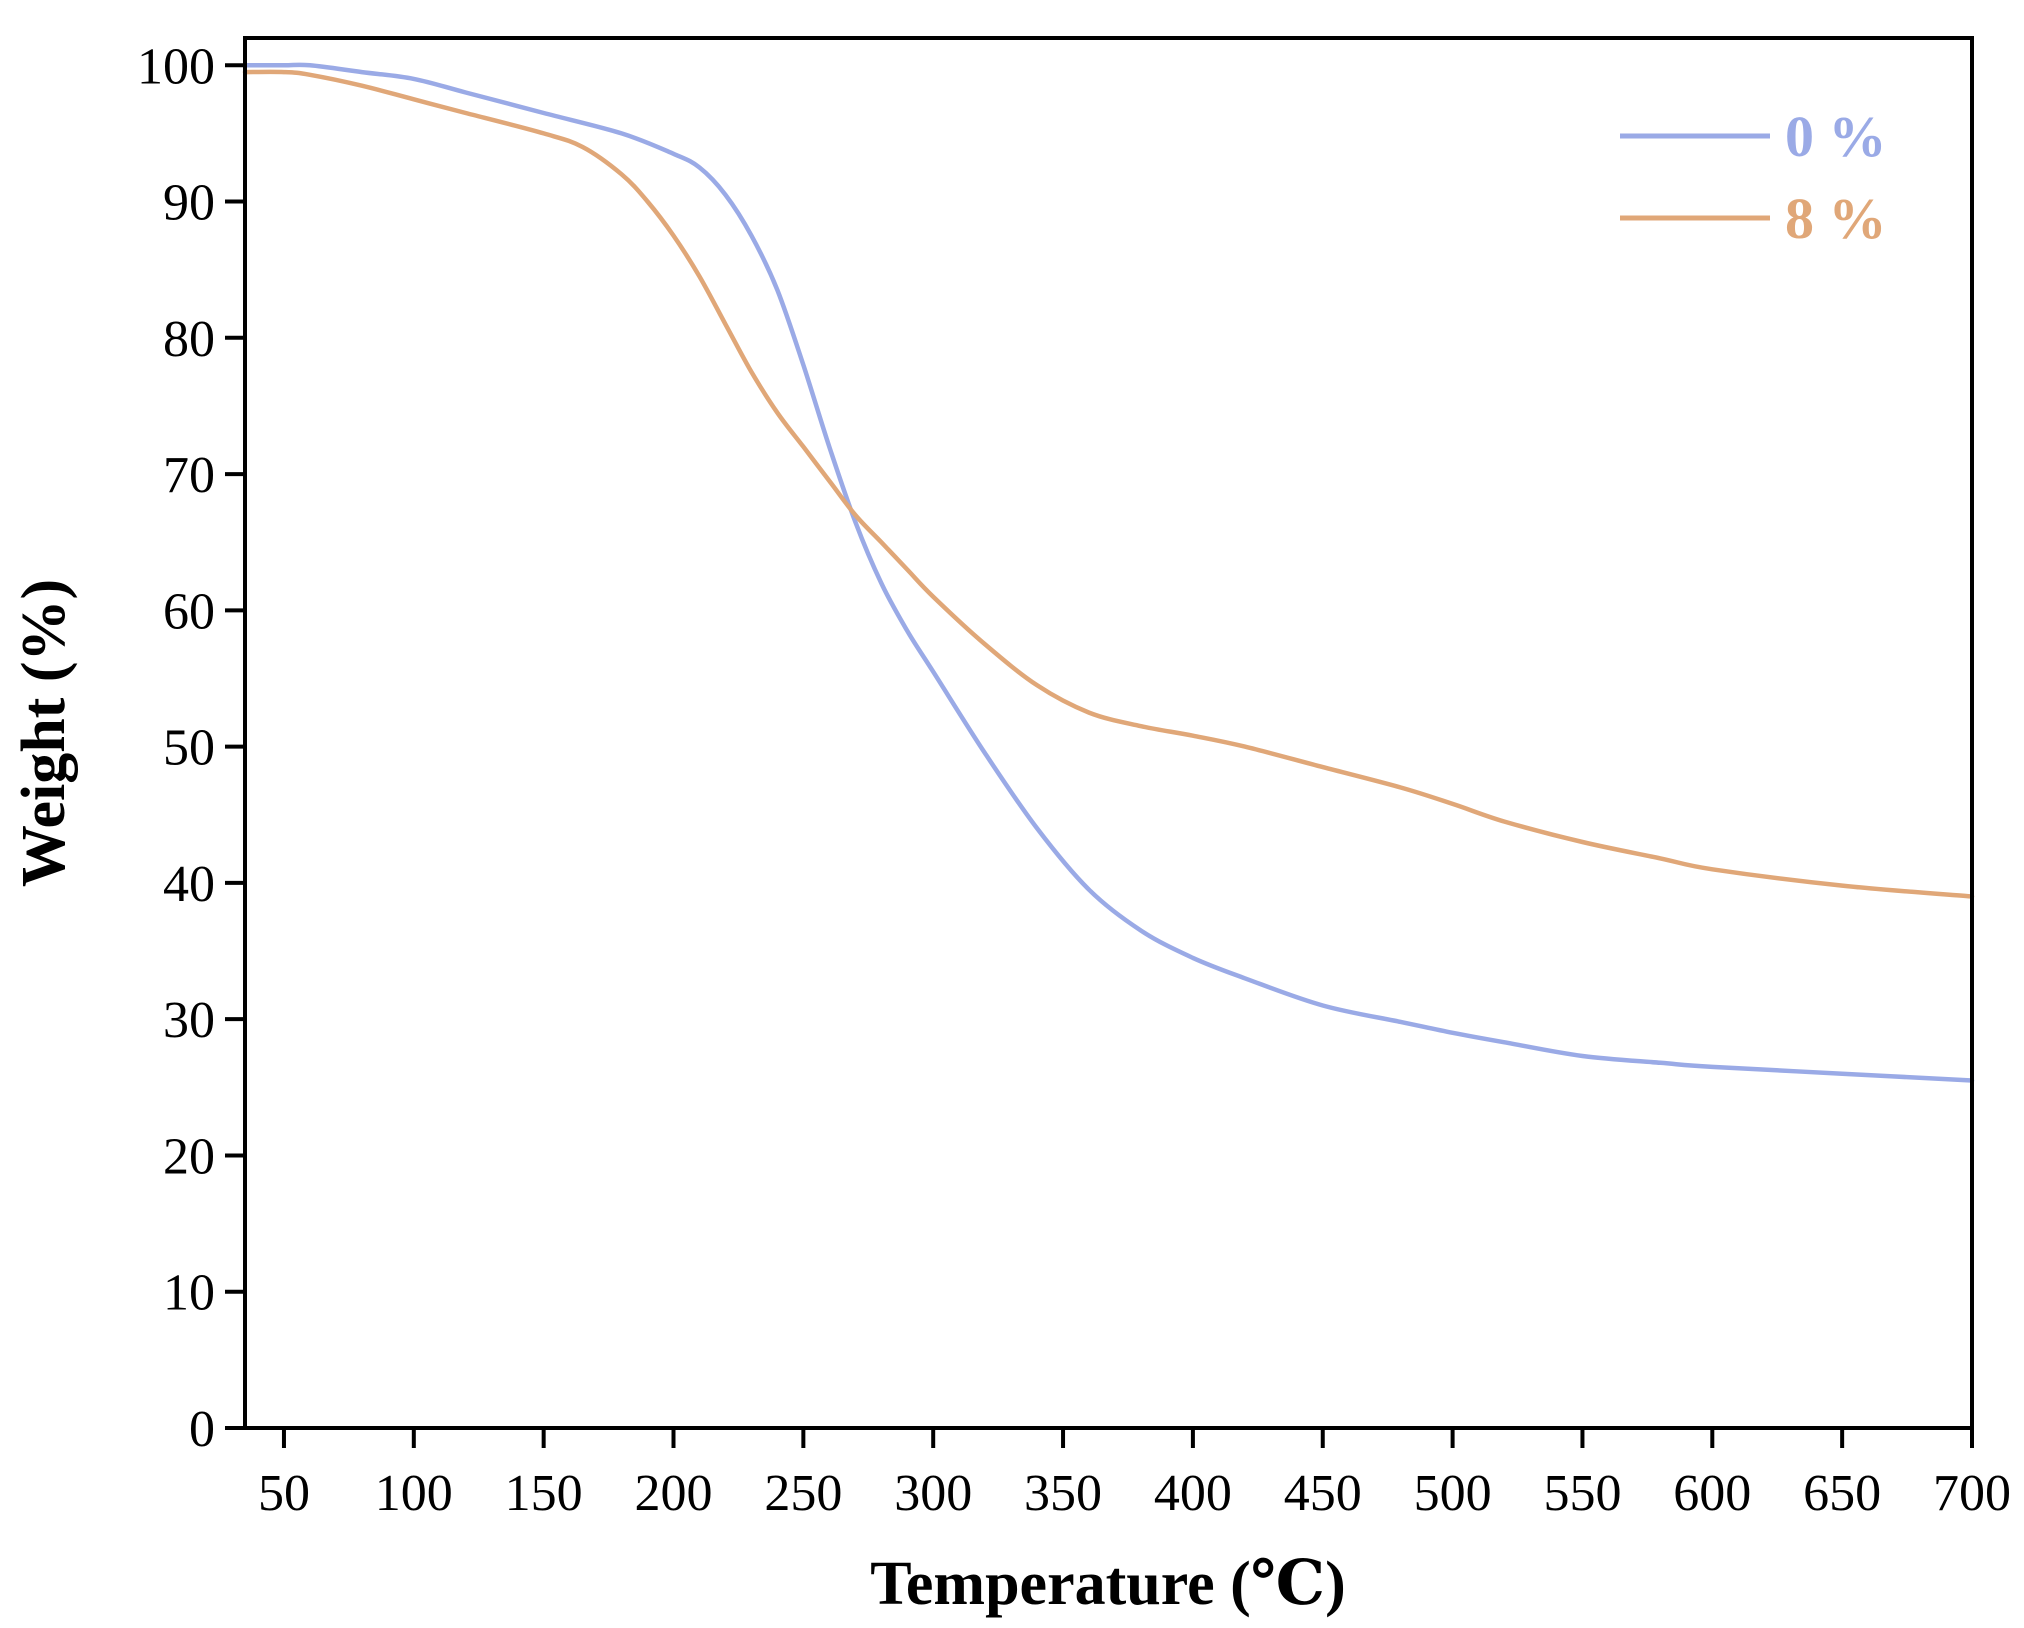 This screenshot has height=1628, width=2024. I want to click on x-tick-label: 300, so click(933, 1493).